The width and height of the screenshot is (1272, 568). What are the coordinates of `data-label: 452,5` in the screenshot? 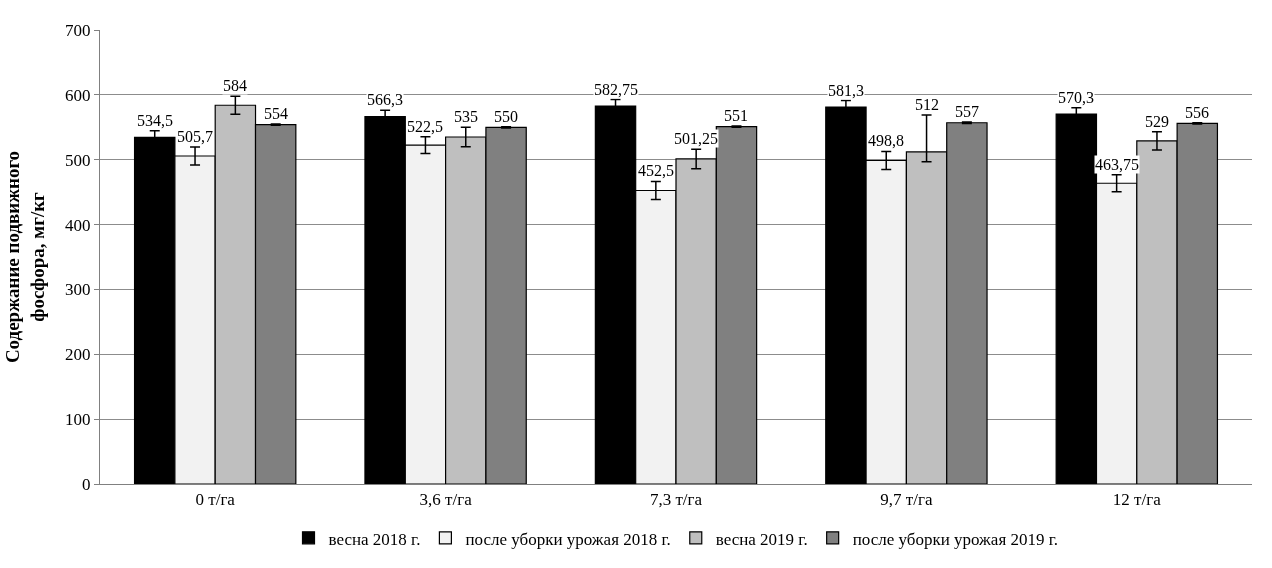 It's located at (656, 170).